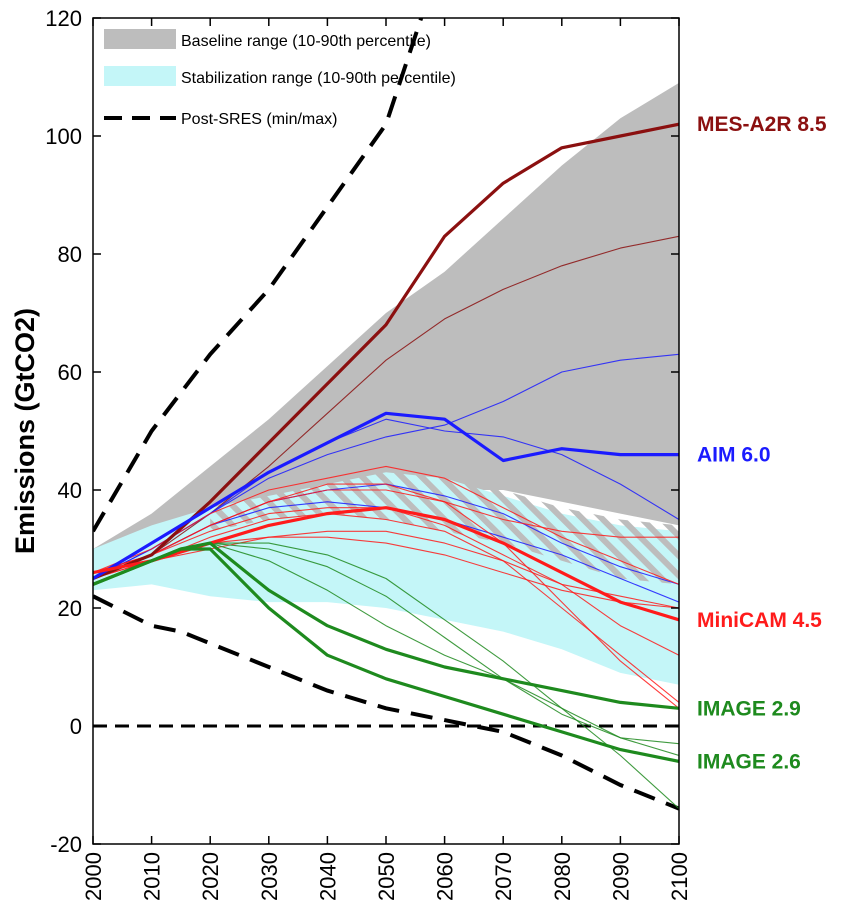 The image size is (864, 922). What do you see at coordinates (444, 528) in the screenshot?
I see `overlap-hatched-band` at bounding box center [444, 528].